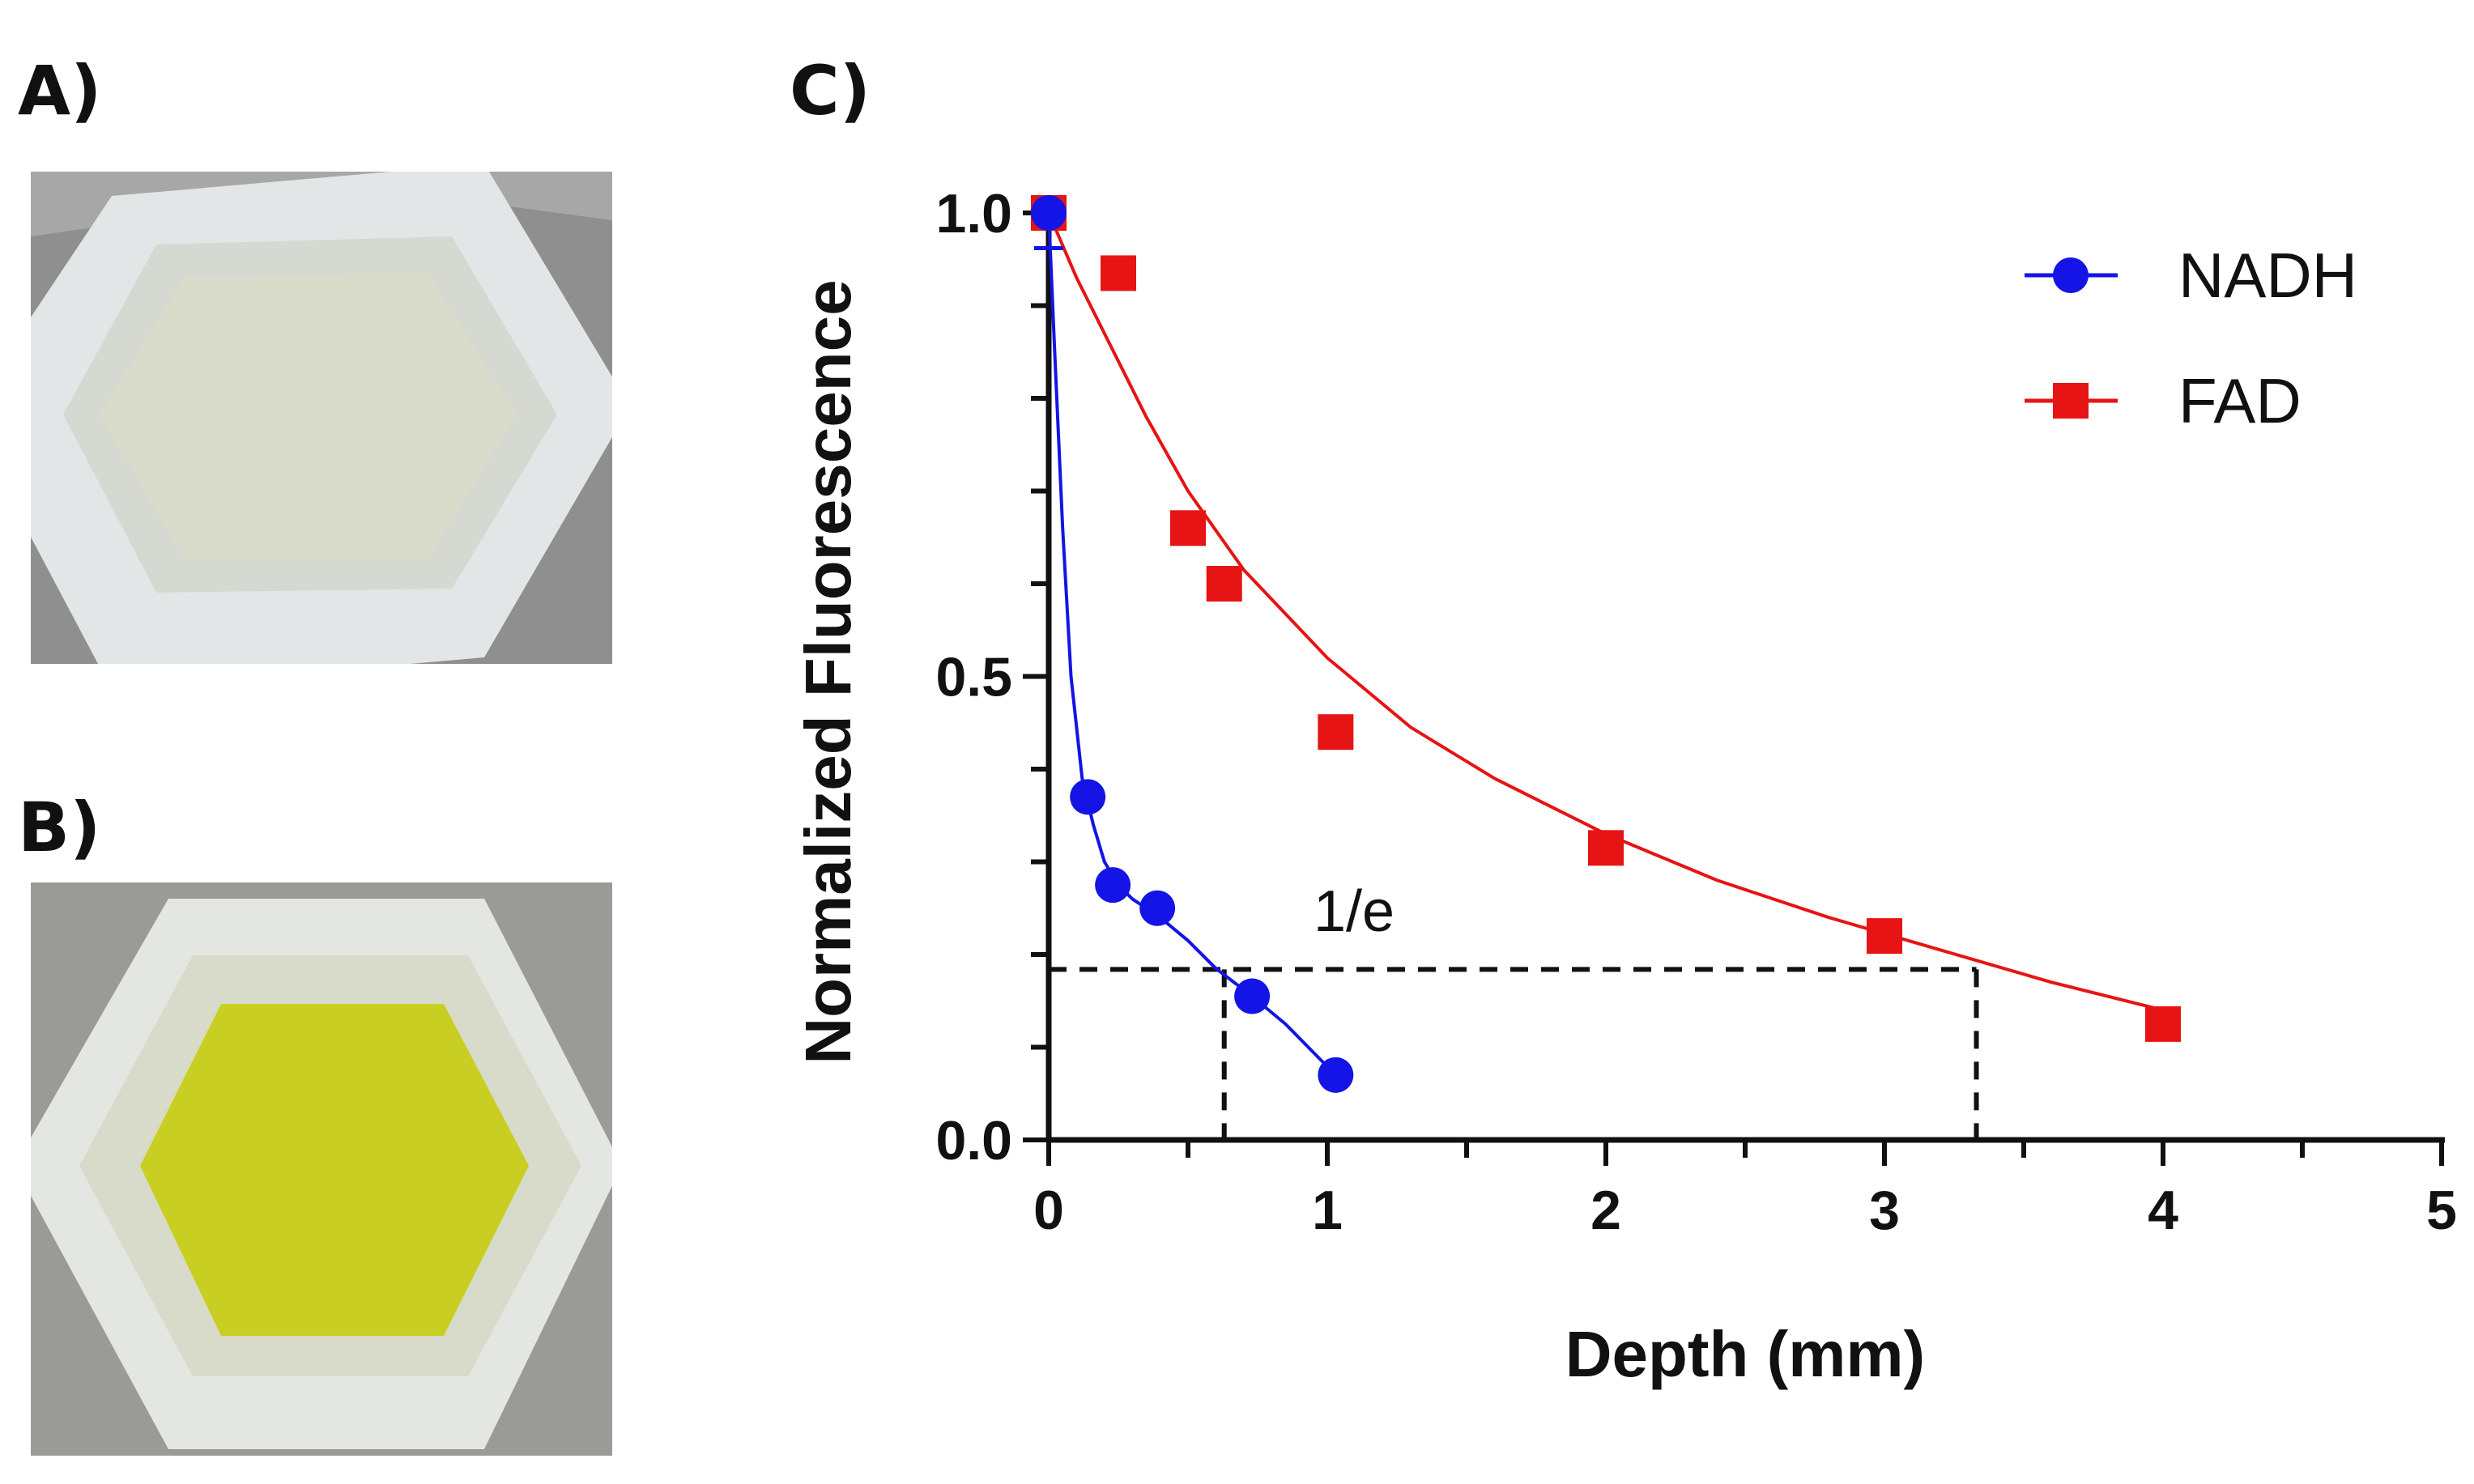 The image size is (2474, 1484). What do you see at coordinates (59, 827) in the screenshot?
I see `panel-label-b: B)` at bounding box center [59, 827].